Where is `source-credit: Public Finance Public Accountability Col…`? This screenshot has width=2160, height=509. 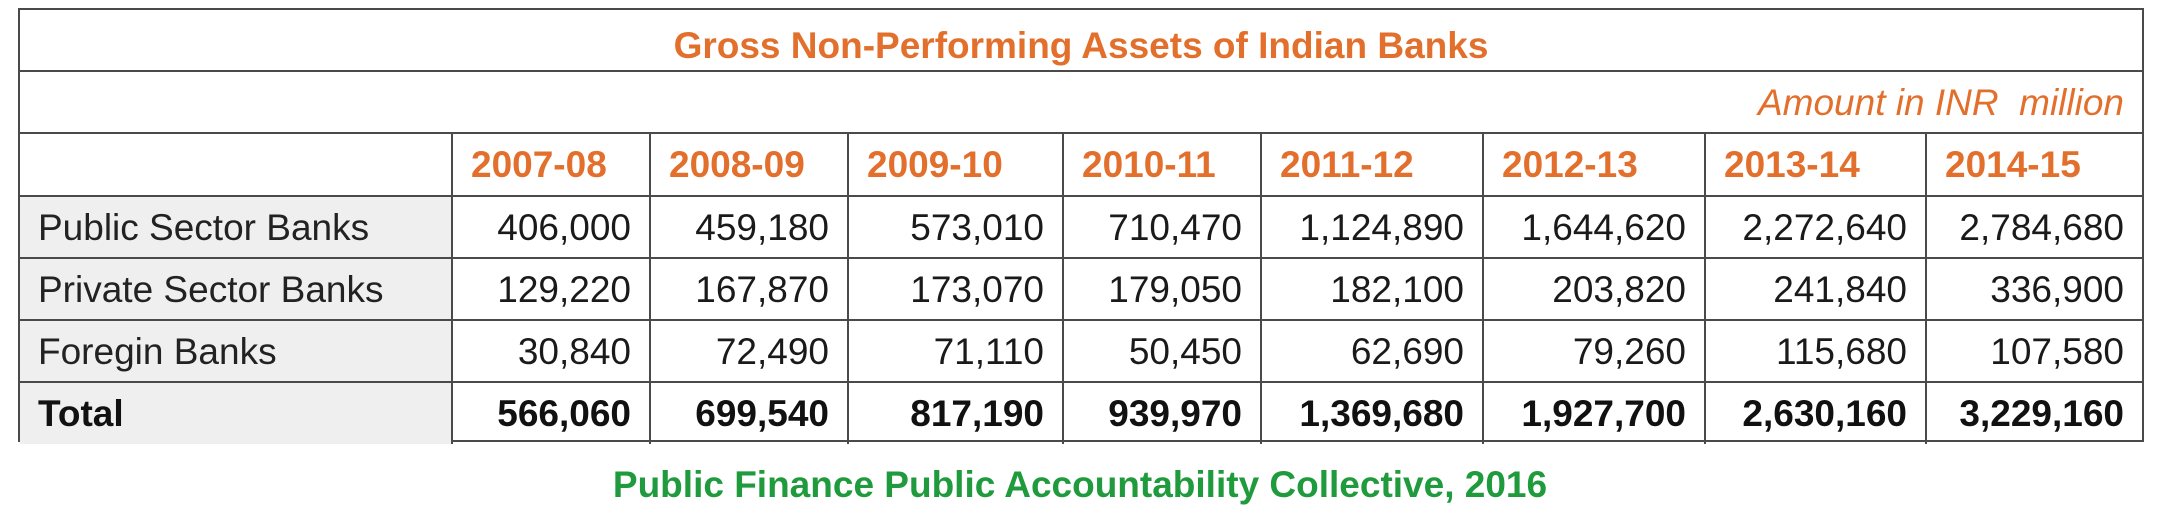 source-credit: Public Finance Public Accountability Col… is located at coordinates (1080, 484).